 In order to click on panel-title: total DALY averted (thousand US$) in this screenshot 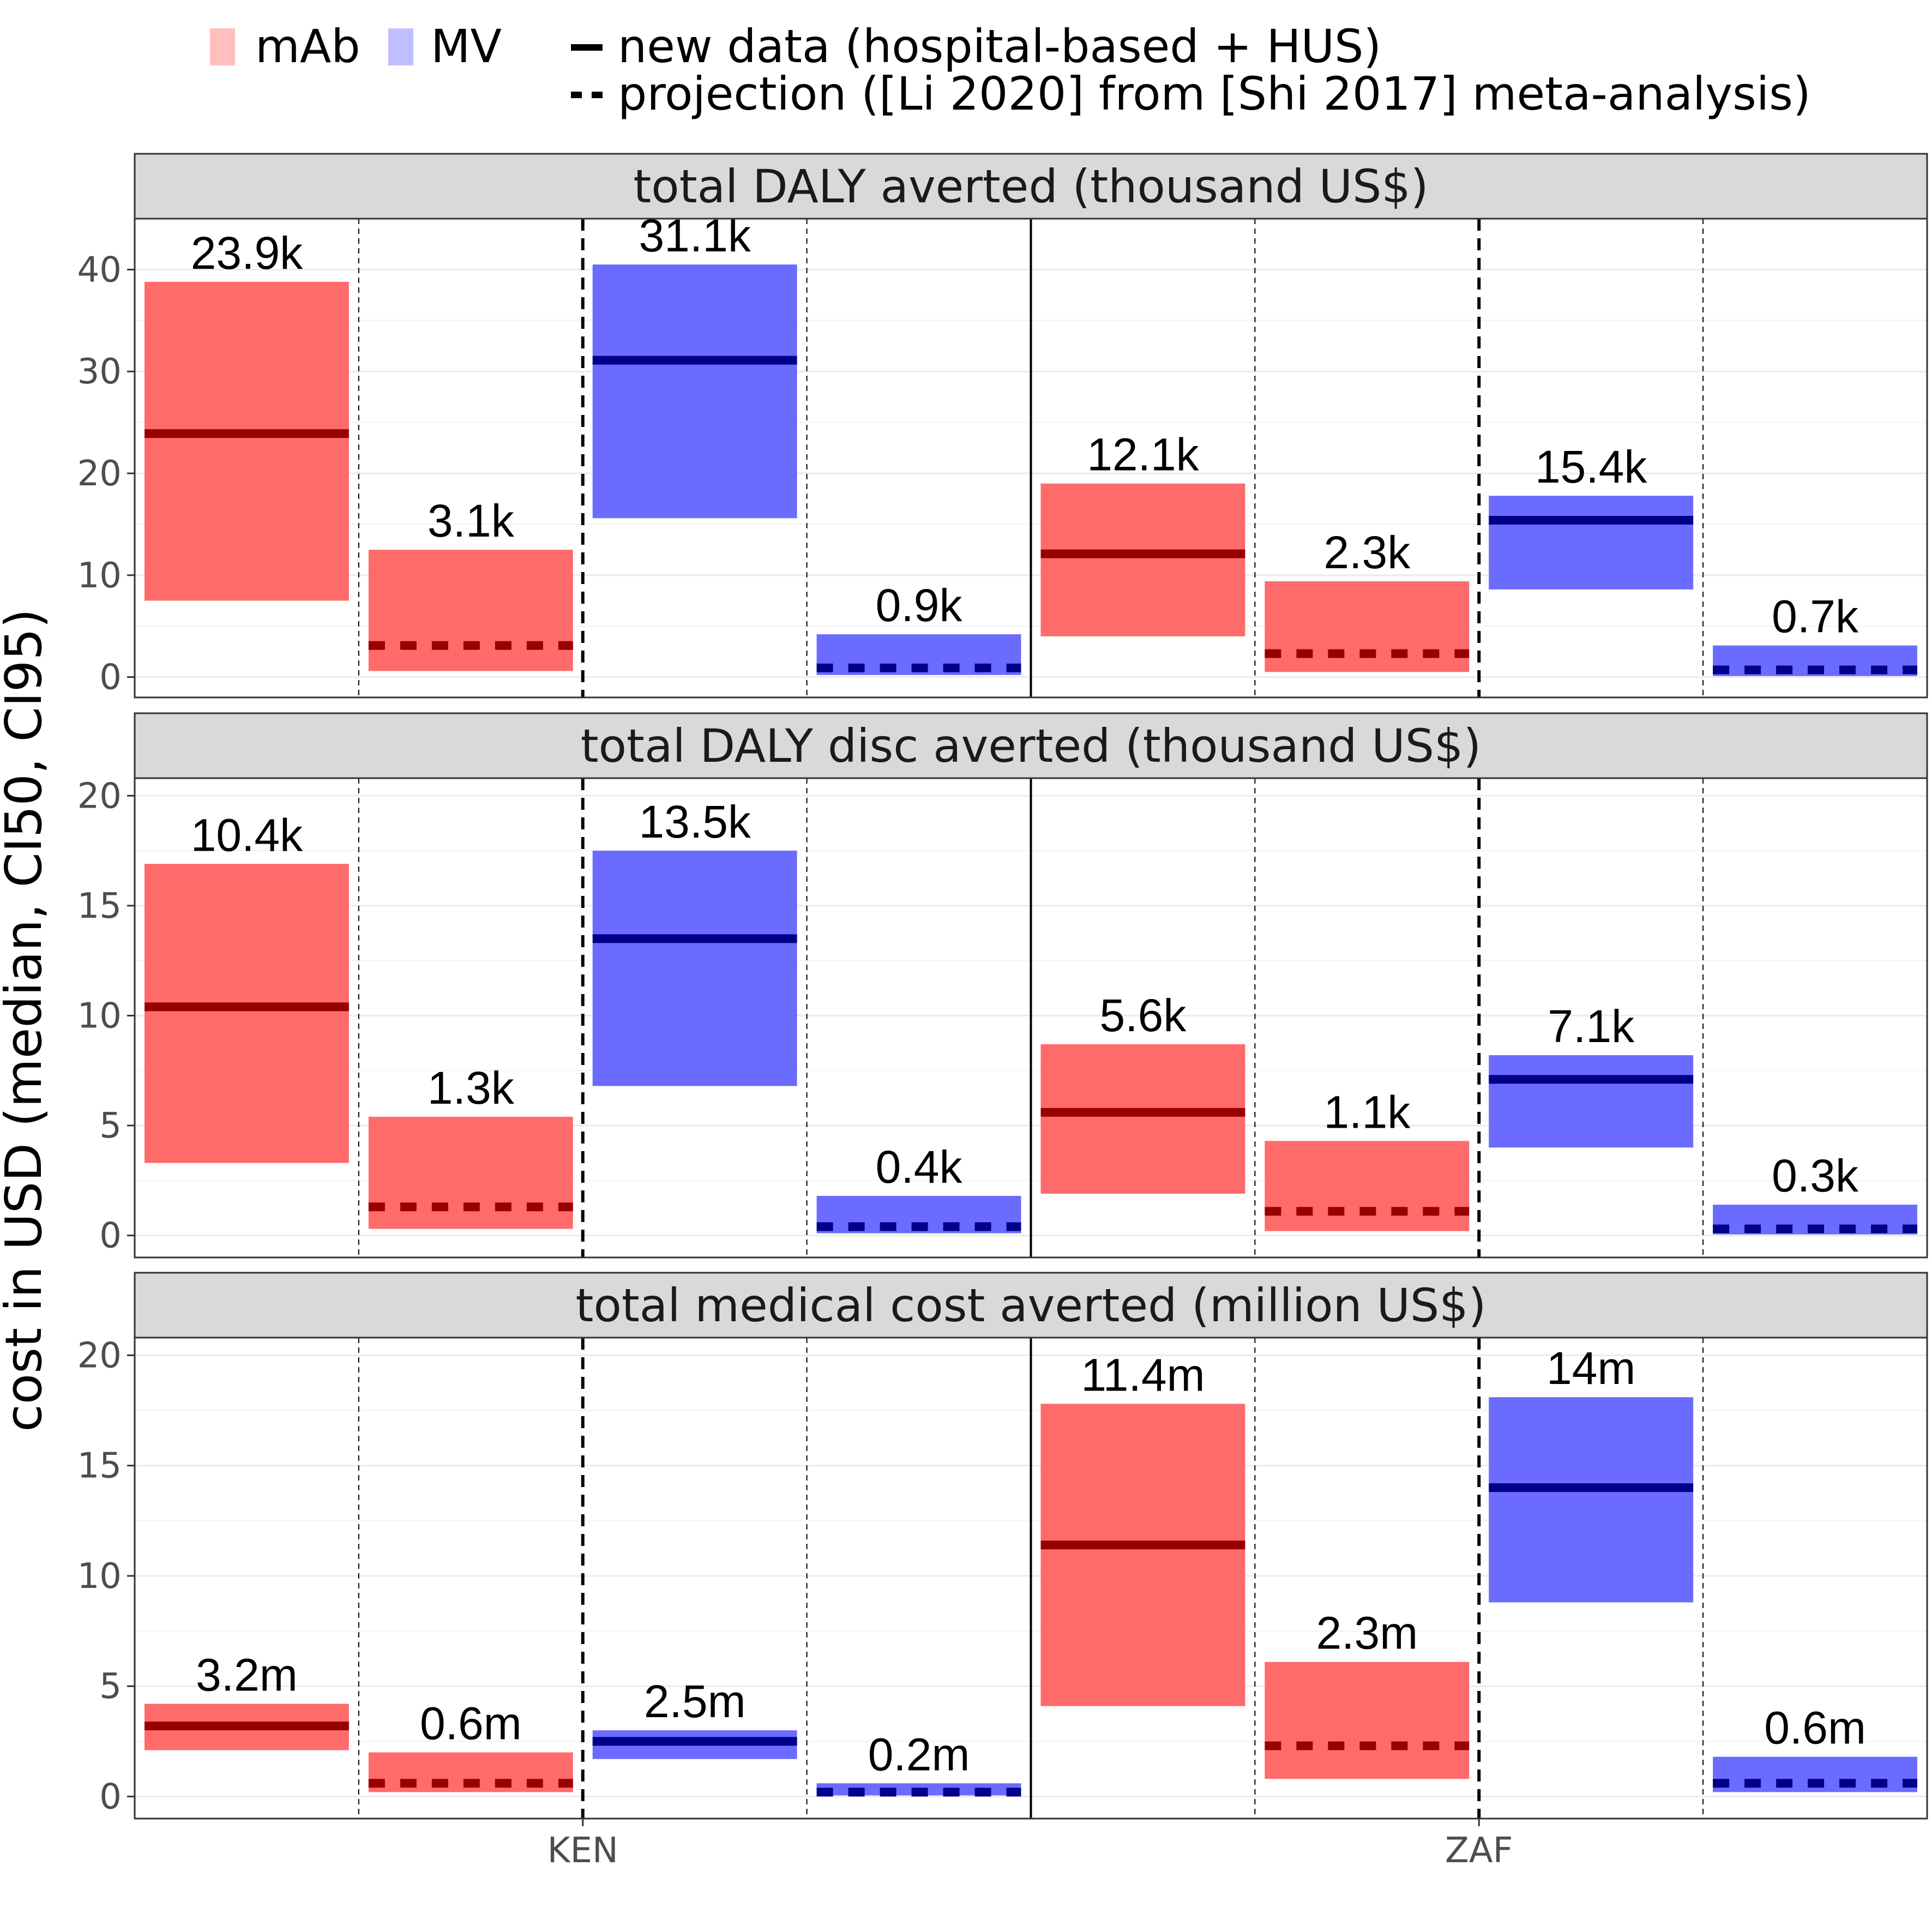, I will do `click(1030, 186)`.